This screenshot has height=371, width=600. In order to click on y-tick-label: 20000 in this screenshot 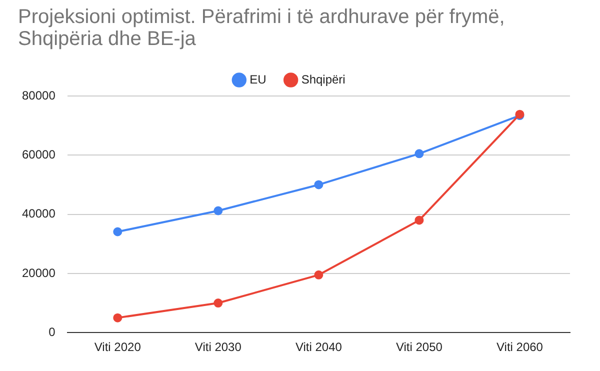, I will do `click(39, 273)`.